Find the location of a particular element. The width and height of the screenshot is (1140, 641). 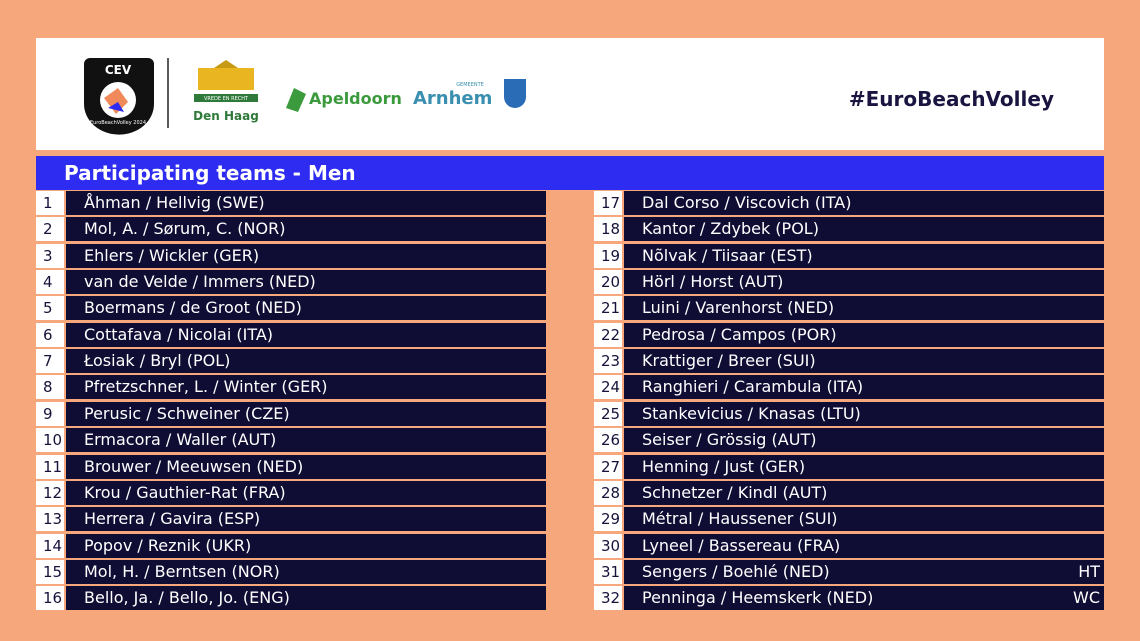

den-haag-motto: VREDE EN RECHT is located at coordinates (226, 99).